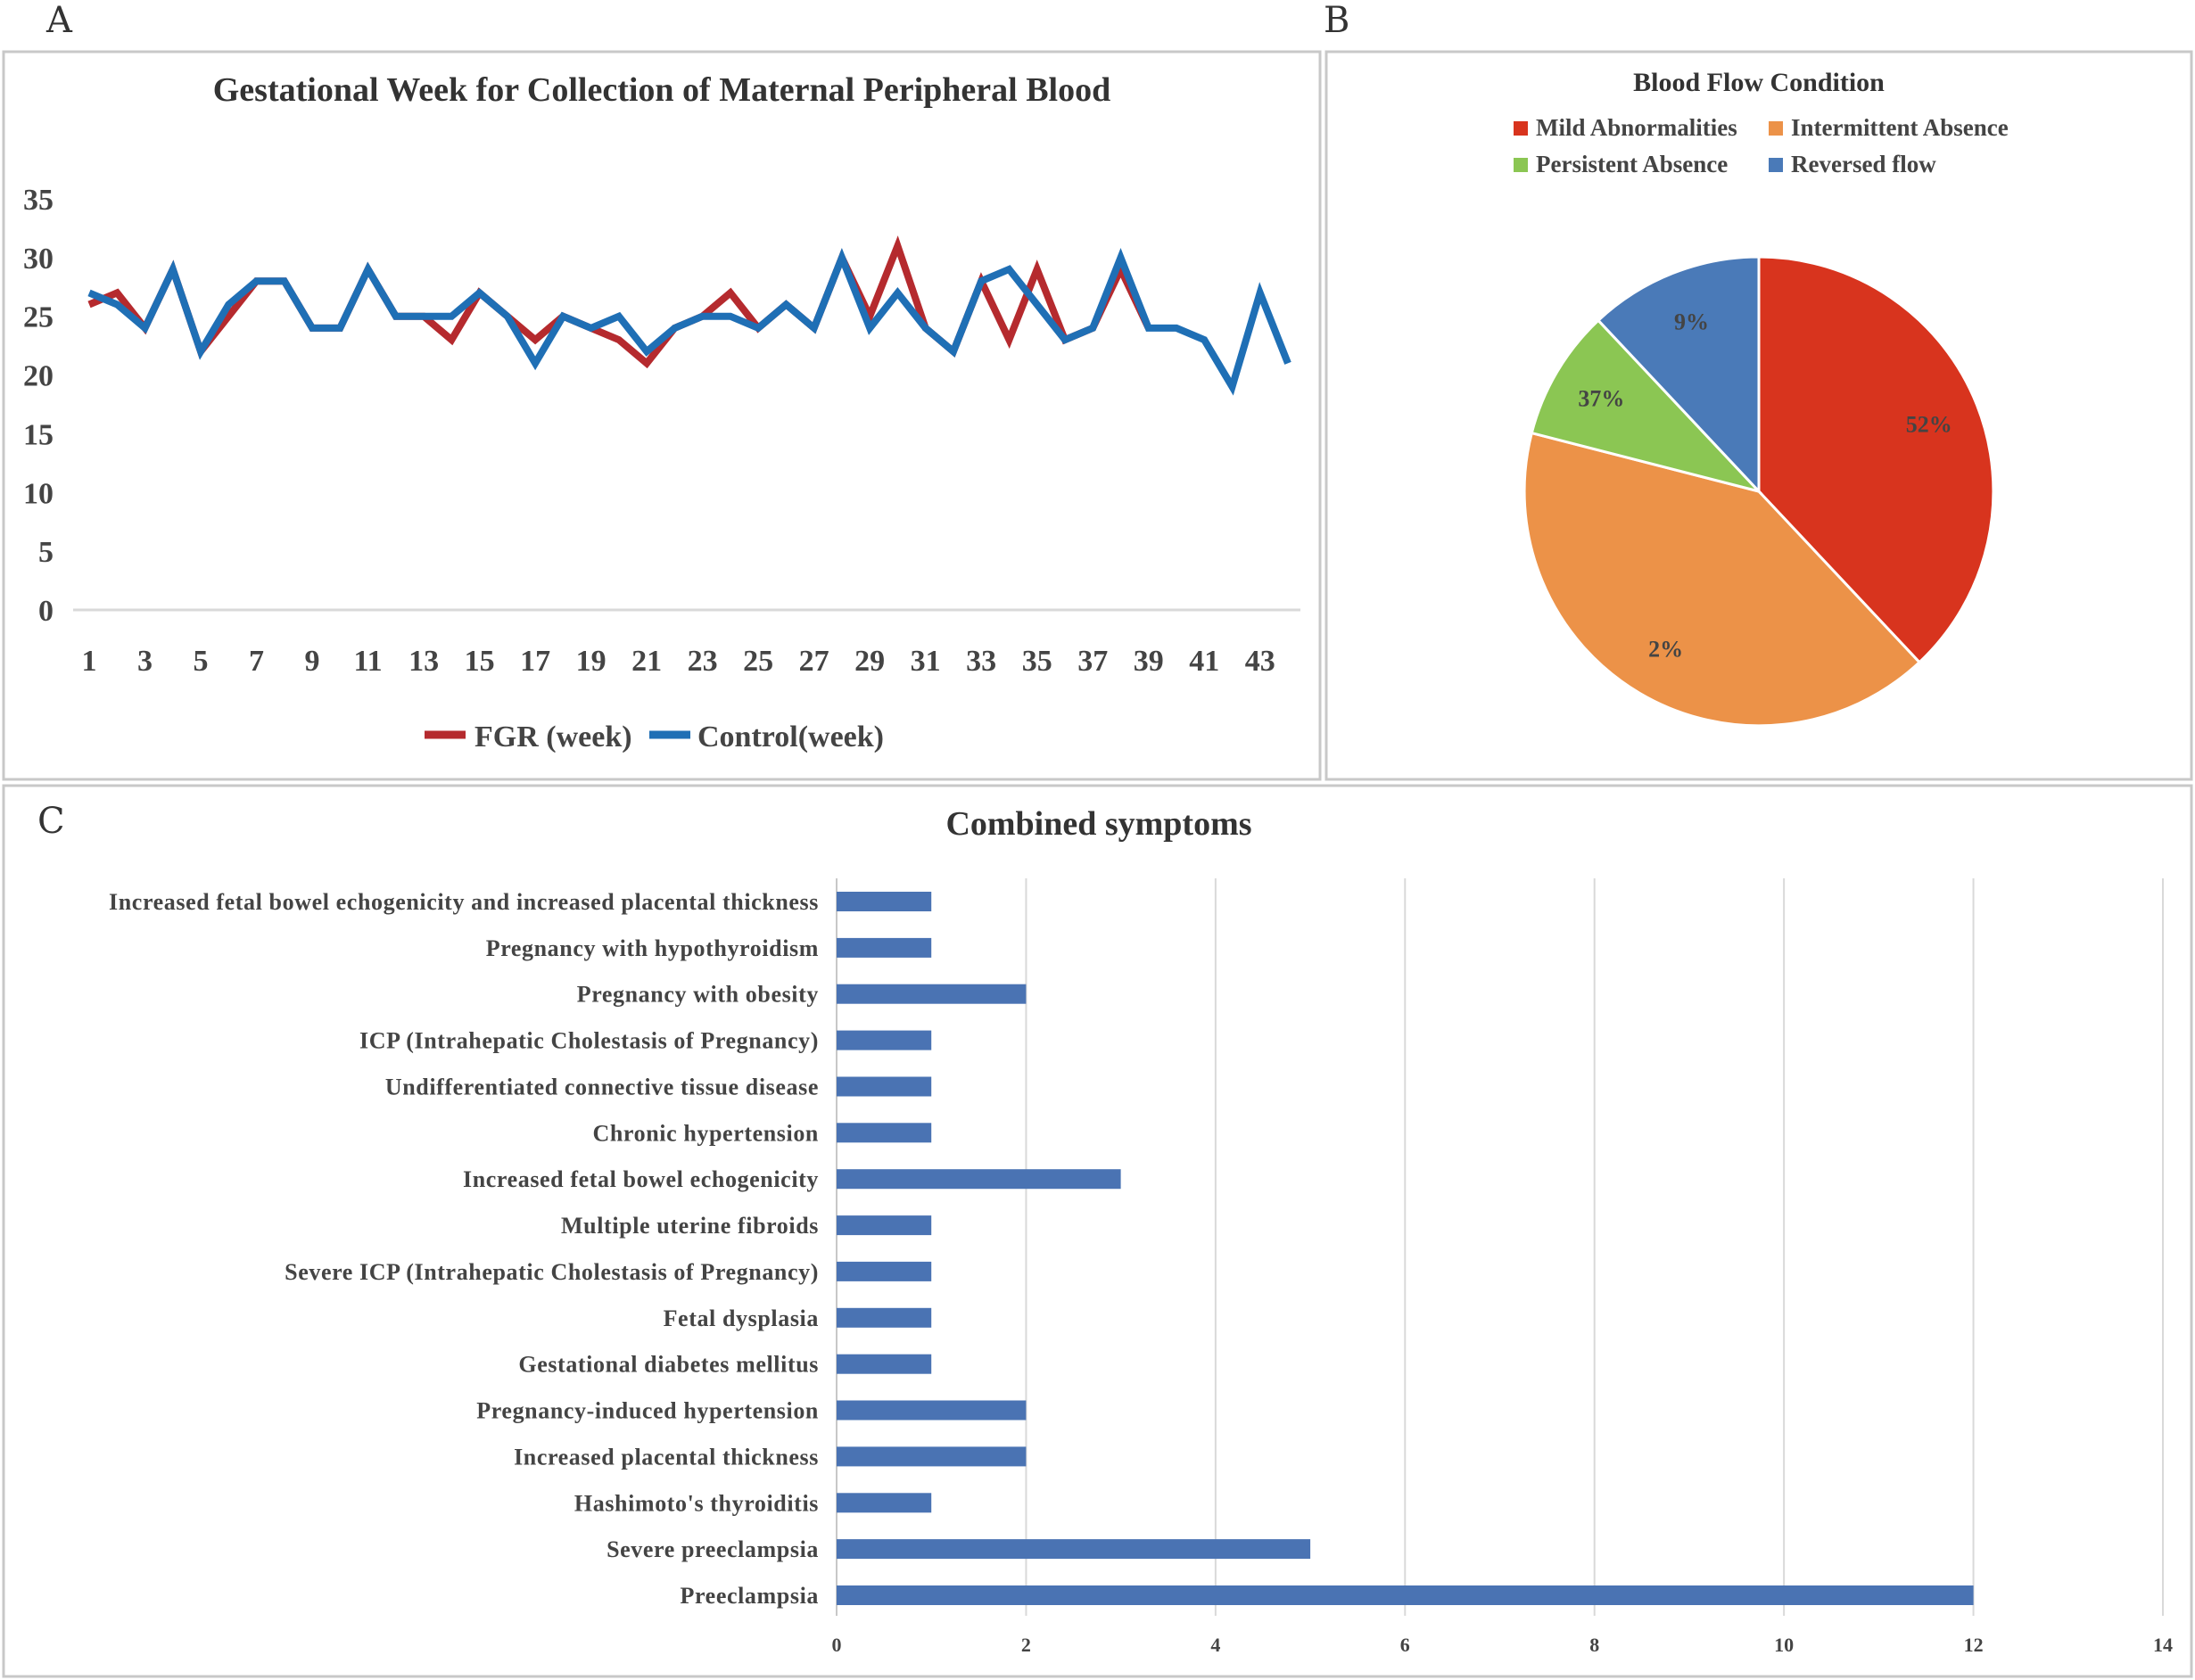 The image size is (2195, 1680). I want to click on legend-label: FGR (week), so click(553, 737).